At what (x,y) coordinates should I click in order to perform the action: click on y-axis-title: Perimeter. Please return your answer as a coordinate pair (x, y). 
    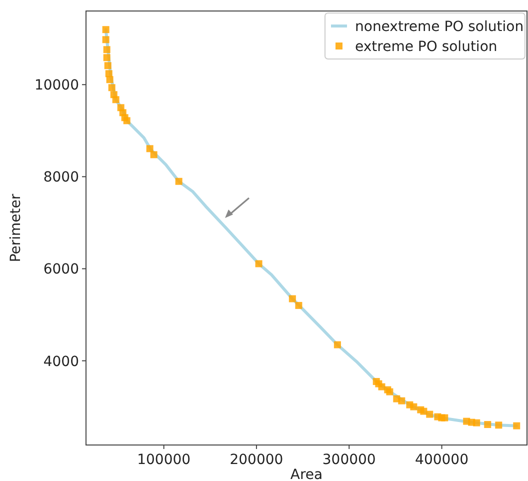
    Looking at the image, I should click on (16, 228).